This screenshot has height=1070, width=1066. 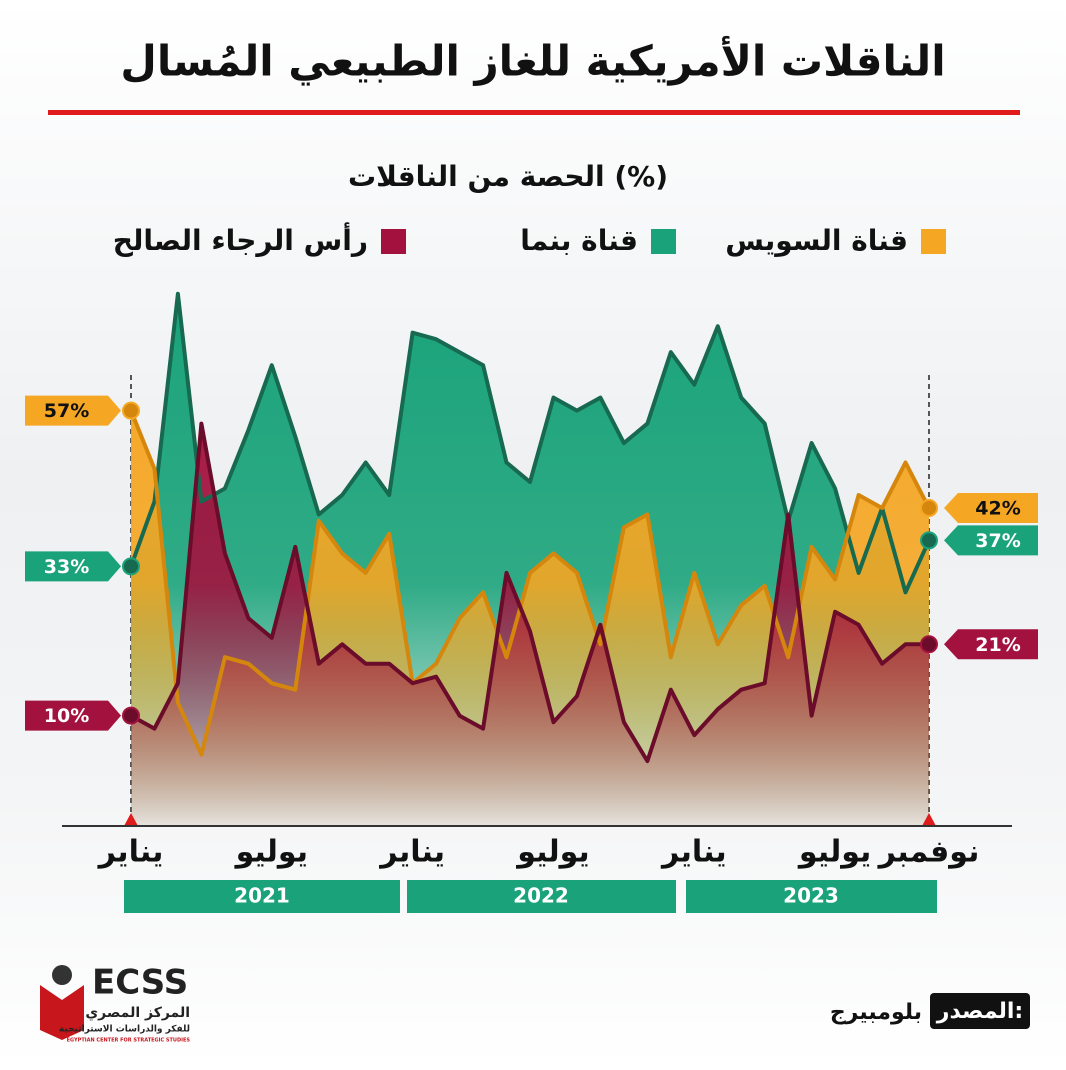 What do you see at coordinates (140, 983) in the screenshot?
I see `logo-name: ECSS` at bounding box center [140, 983].